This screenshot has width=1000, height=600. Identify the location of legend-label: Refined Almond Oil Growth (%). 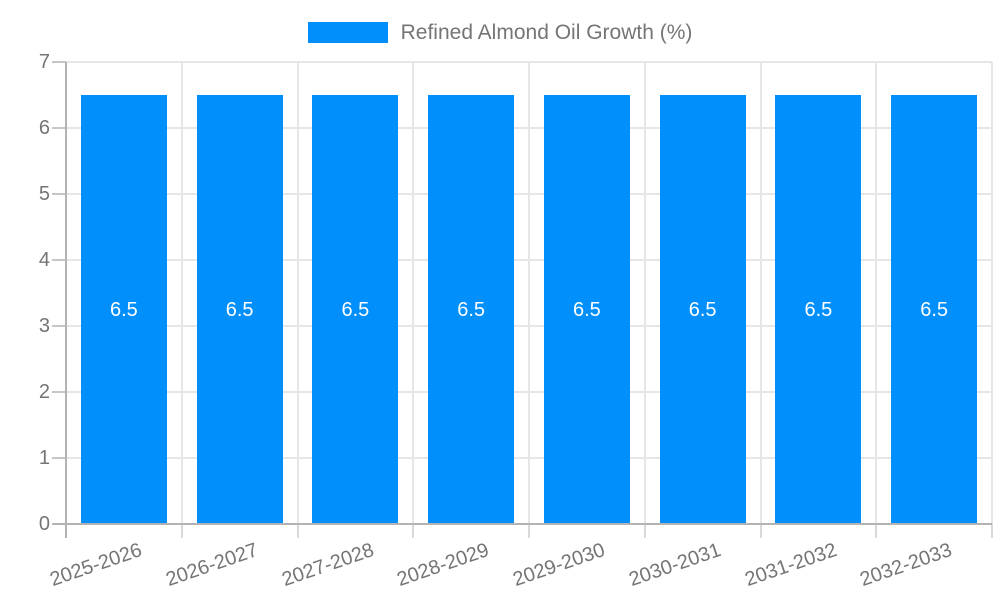
(546, 32).